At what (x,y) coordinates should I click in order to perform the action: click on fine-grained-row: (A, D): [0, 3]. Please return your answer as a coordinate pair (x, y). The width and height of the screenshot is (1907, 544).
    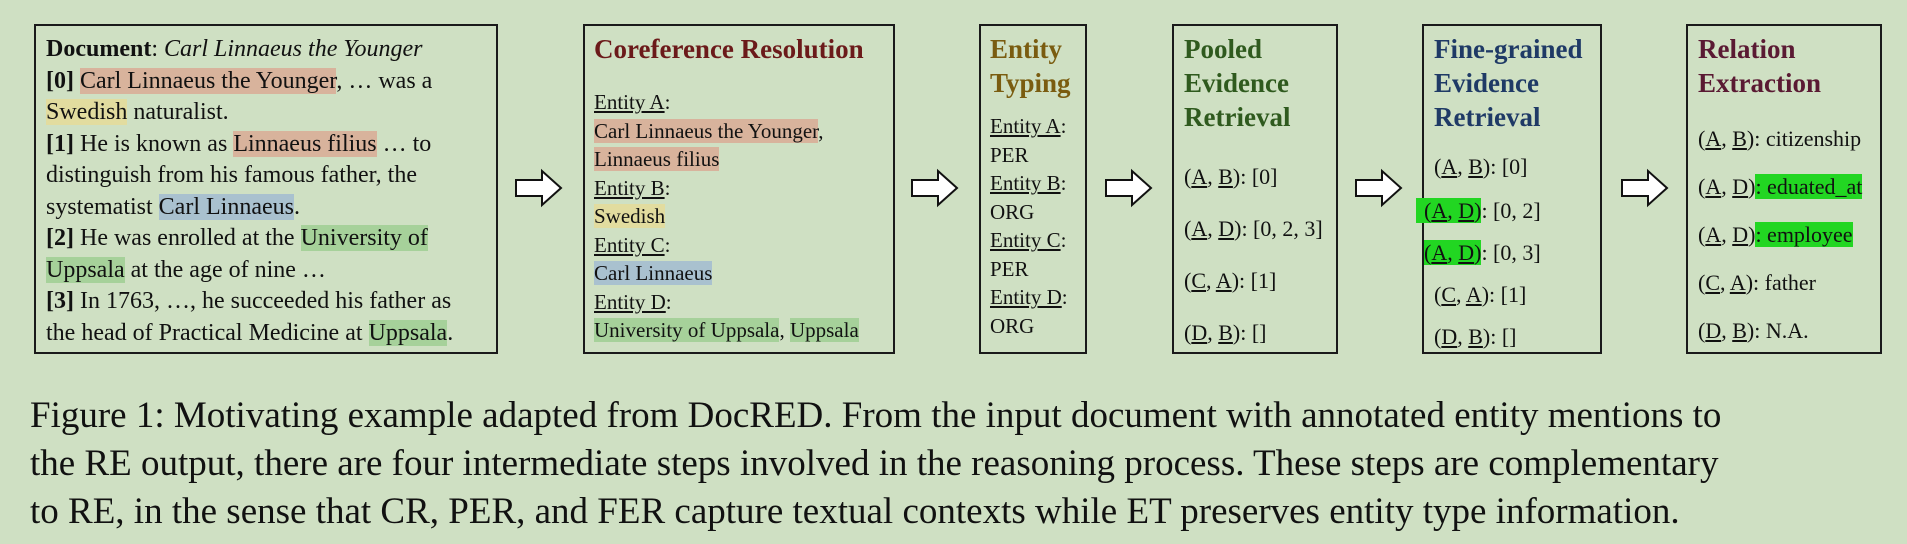
    Looking at the image, I should click on (1482, 252).